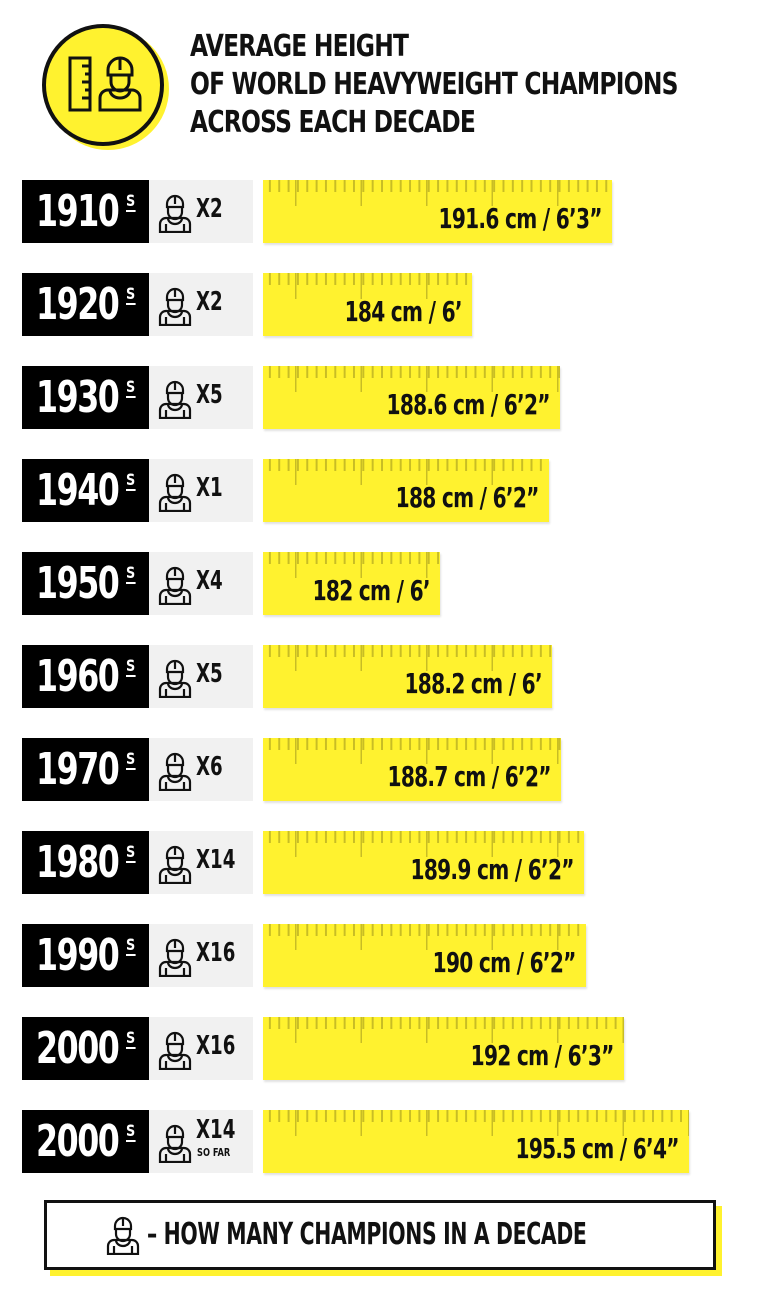  Describe the element at coordinates (520, 218) in the screenshot. I see `height-label: 191.6 cm / 6’3”` at that location.